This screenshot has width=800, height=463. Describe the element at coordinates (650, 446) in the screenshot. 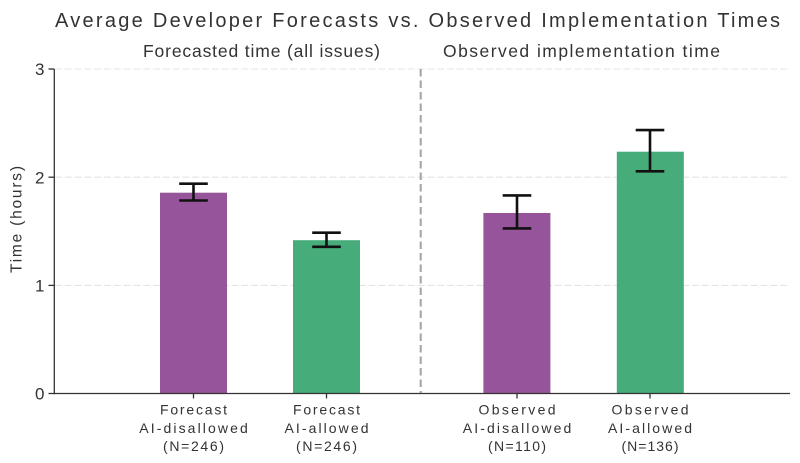

I see `svg-text: (N=136)` at that location.